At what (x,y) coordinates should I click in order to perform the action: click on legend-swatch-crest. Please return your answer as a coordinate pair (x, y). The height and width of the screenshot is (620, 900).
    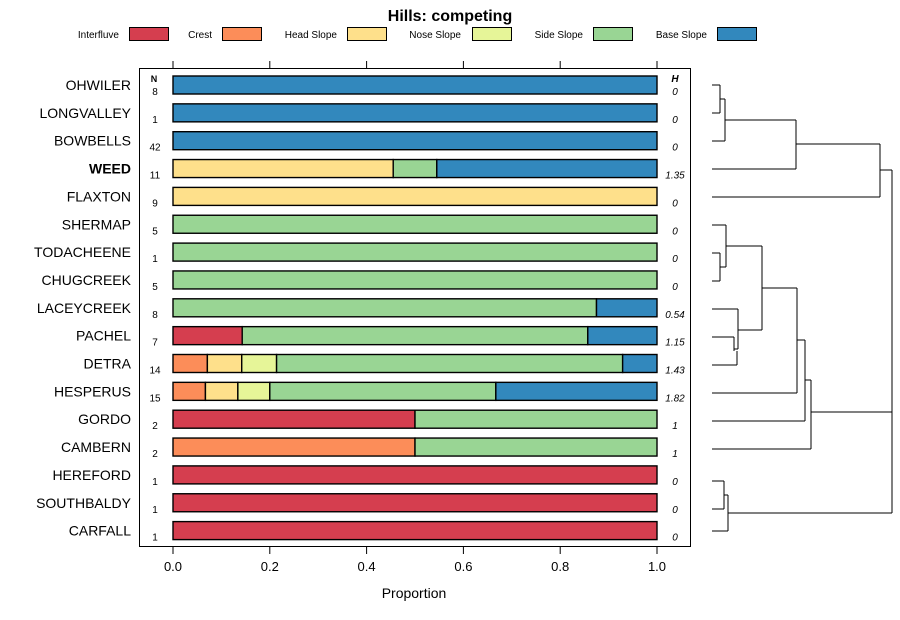
    Looking at the image, I should click on (242, 34).